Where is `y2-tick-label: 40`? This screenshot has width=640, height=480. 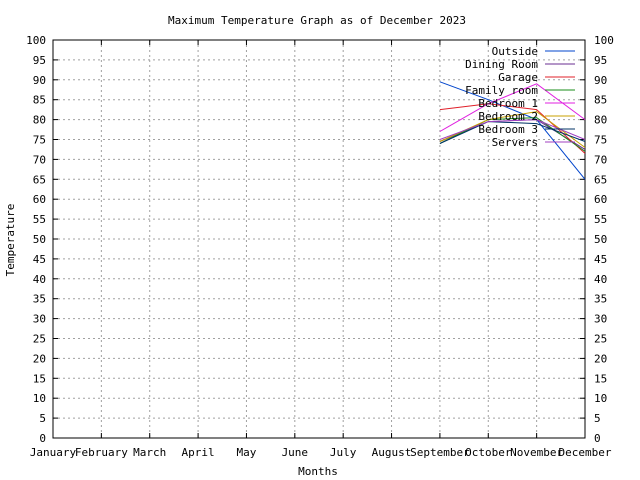 y2-tick-label: 40 is located at coordinates (600, 279).